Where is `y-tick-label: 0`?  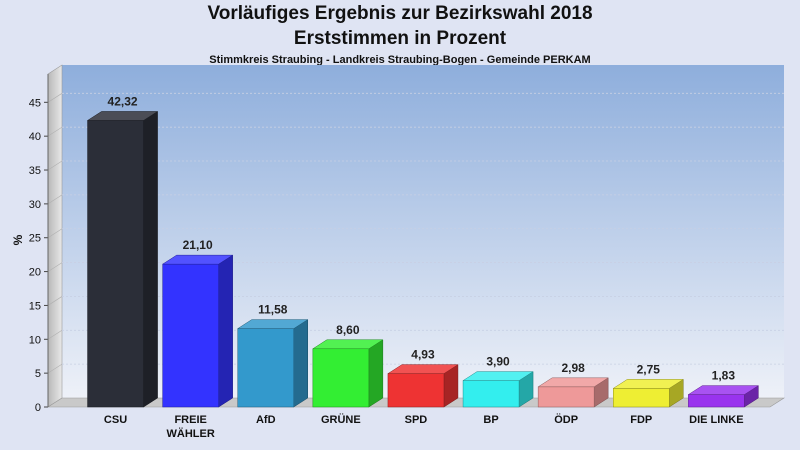 y-tick-label: 0 is located at coordinates (38, 408).